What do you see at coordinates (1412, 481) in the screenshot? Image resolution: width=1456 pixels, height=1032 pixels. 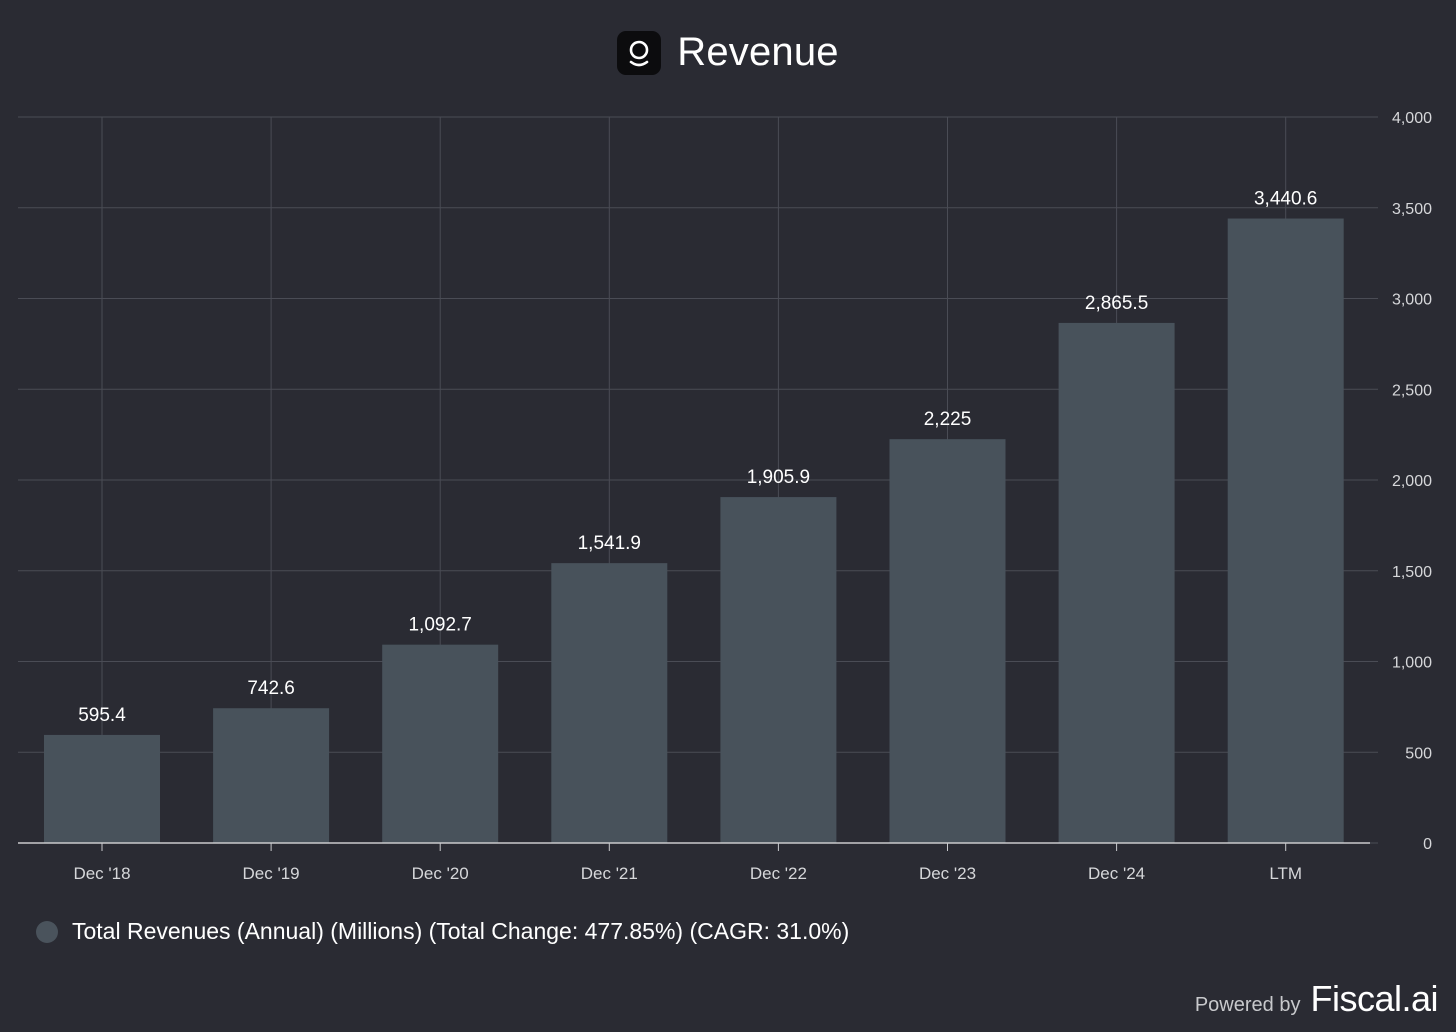 I see `y-tick-label: 2,000` at bounding box center [1412, 481].